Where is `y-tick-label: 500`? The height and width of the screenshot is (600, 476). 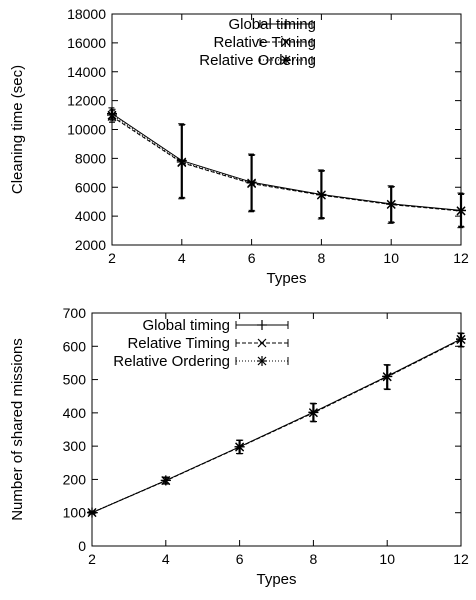
y-tick-label: 500 is located at coordinates (75, 380).